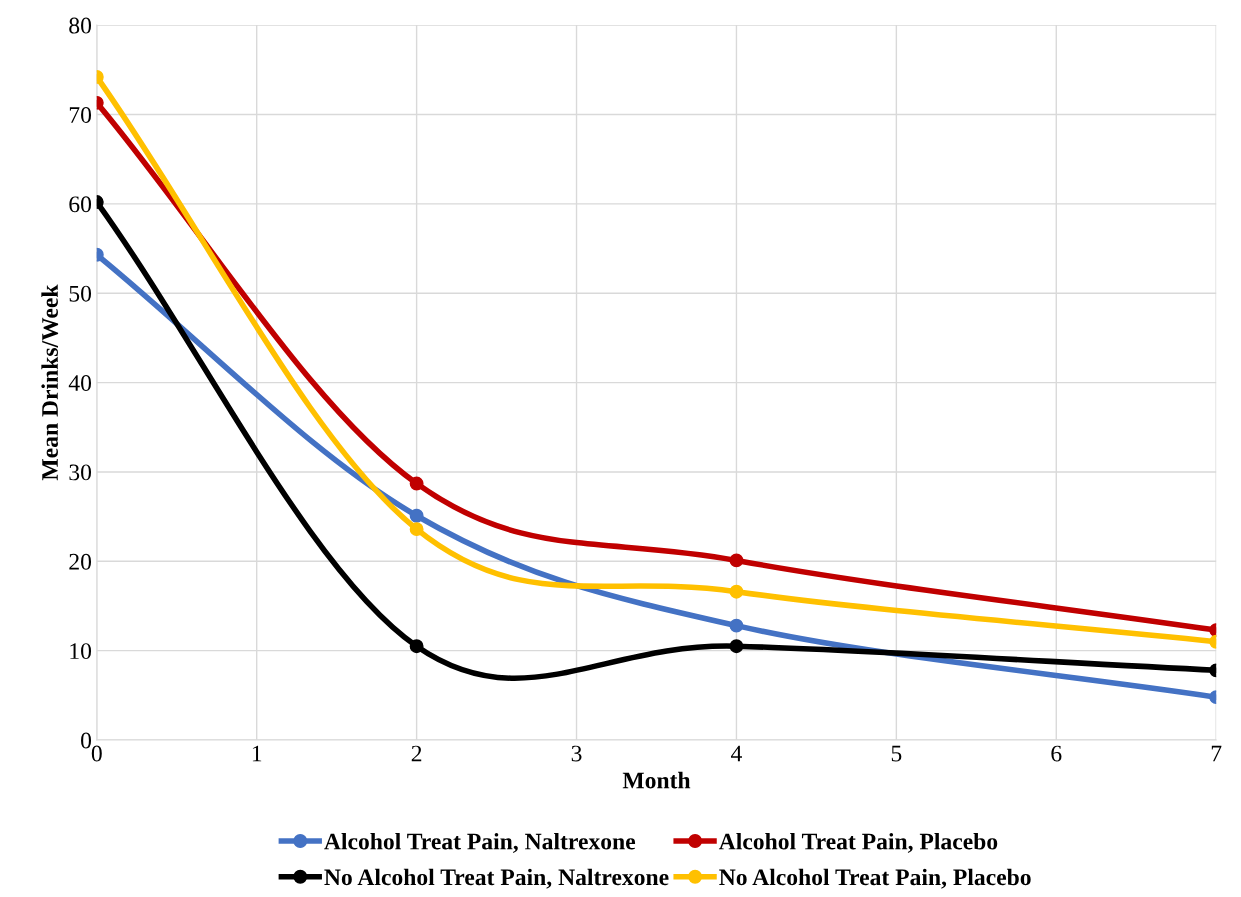 This screenshot has height=897, width=1241. What do you see at coordinates (80, 561) in the screenshot?
I see `y-tick-label: 20` at bounding box center [80, 561].